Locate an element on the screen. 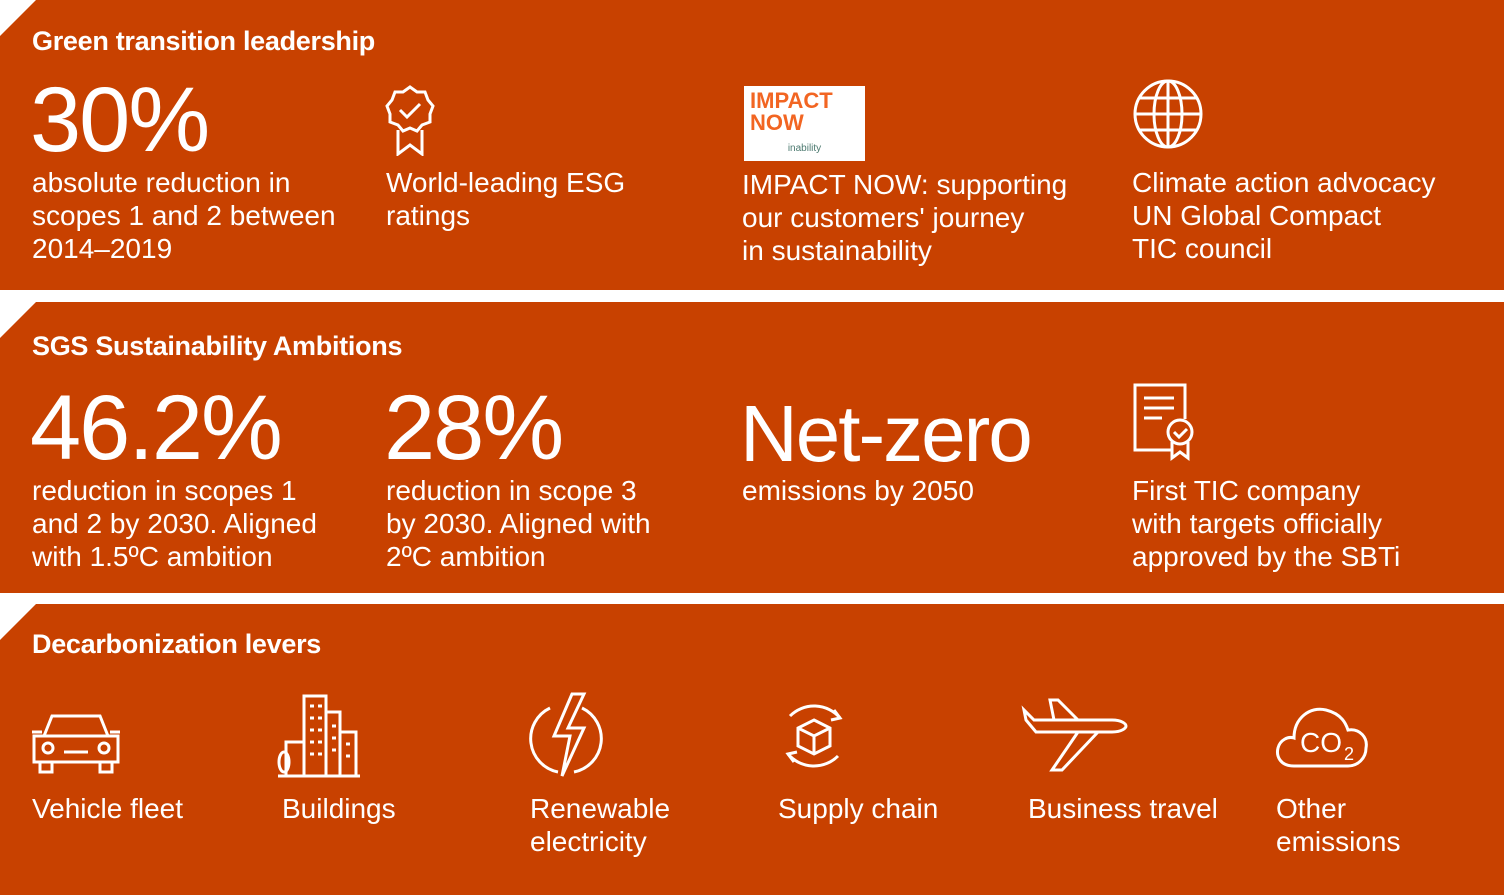 The image size is (1504, 895). co2-cloud-icon: CO 2 is located at coordinates (1323, 739).